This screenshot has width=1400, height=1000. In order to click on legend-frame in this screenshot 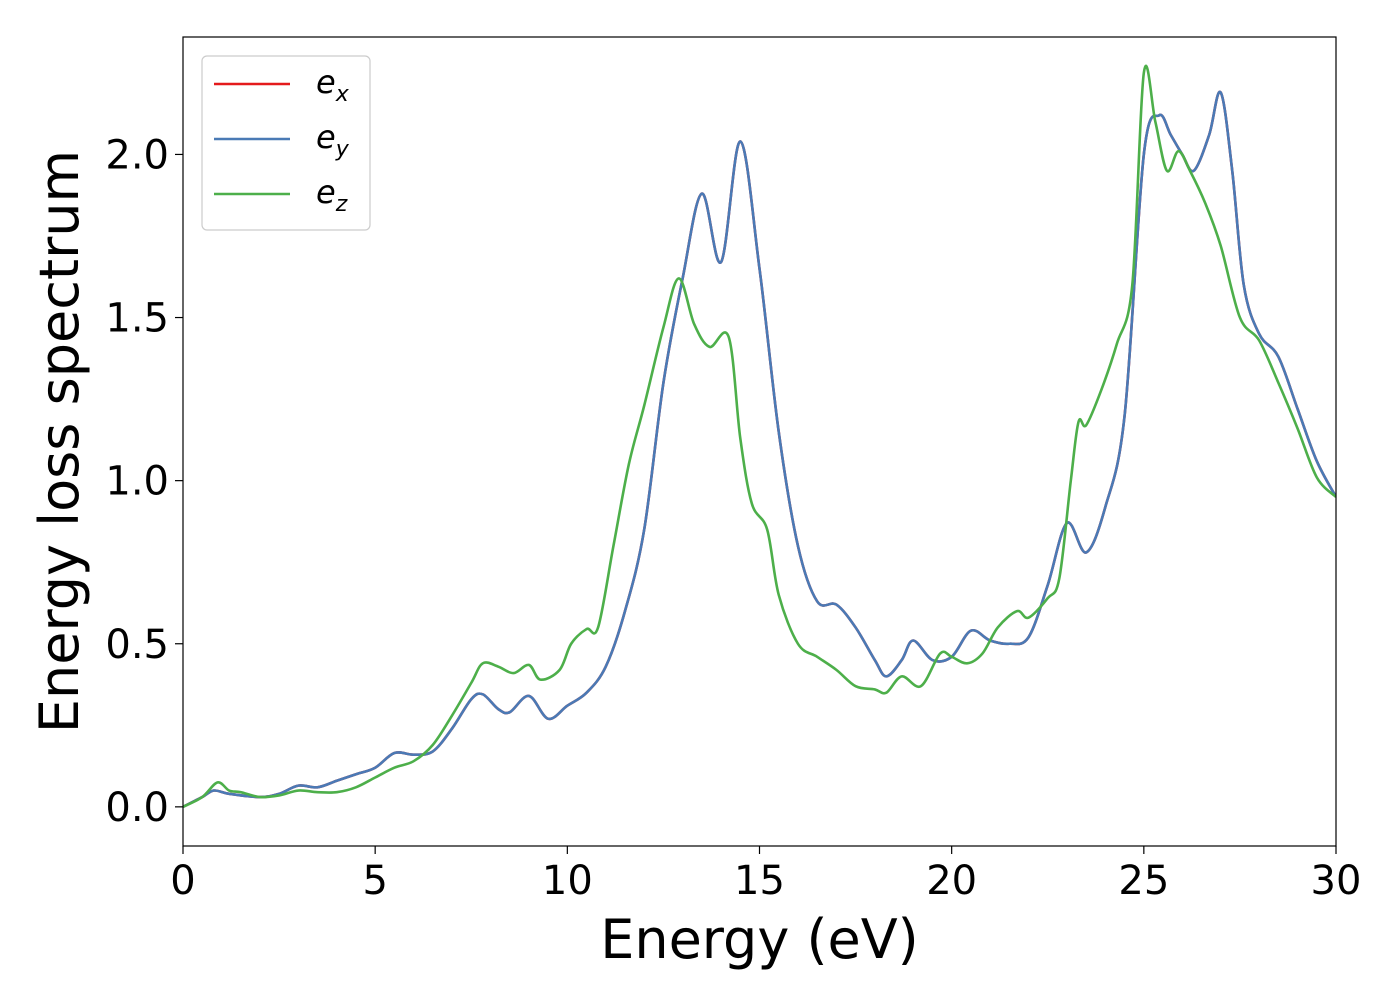, I will do `click(286, 143)`.